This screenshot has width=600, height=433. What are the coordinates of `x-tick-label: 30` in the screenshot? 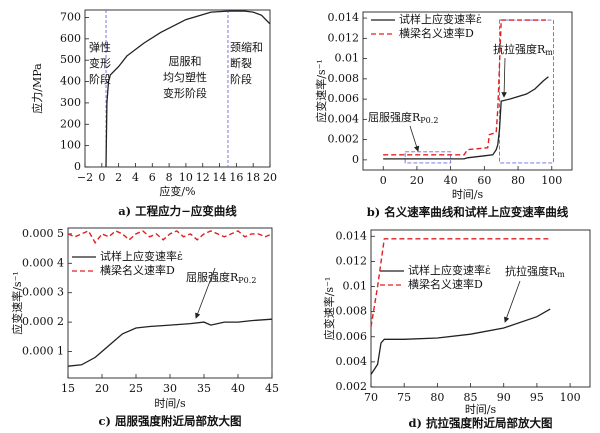 It's located at (170, 388).